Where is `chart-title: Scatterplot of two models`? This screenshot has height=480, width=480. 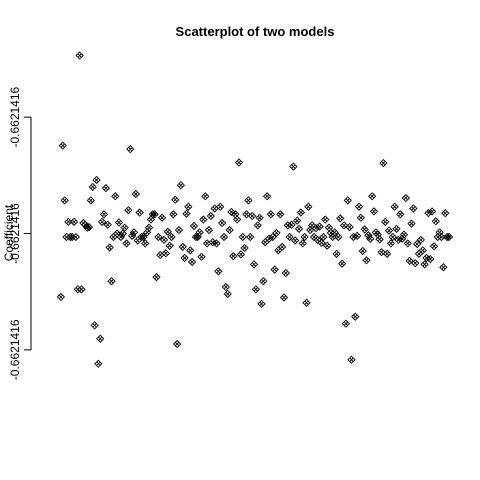 chart-title: Scatterplot of two models is located at coordinates (255, 31).